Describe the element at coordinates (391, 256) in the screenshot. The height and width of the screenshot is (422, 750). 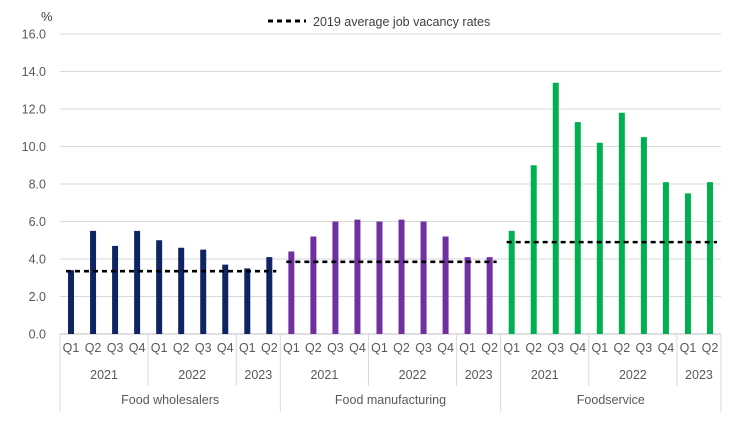
I see `average-lines` at that location.